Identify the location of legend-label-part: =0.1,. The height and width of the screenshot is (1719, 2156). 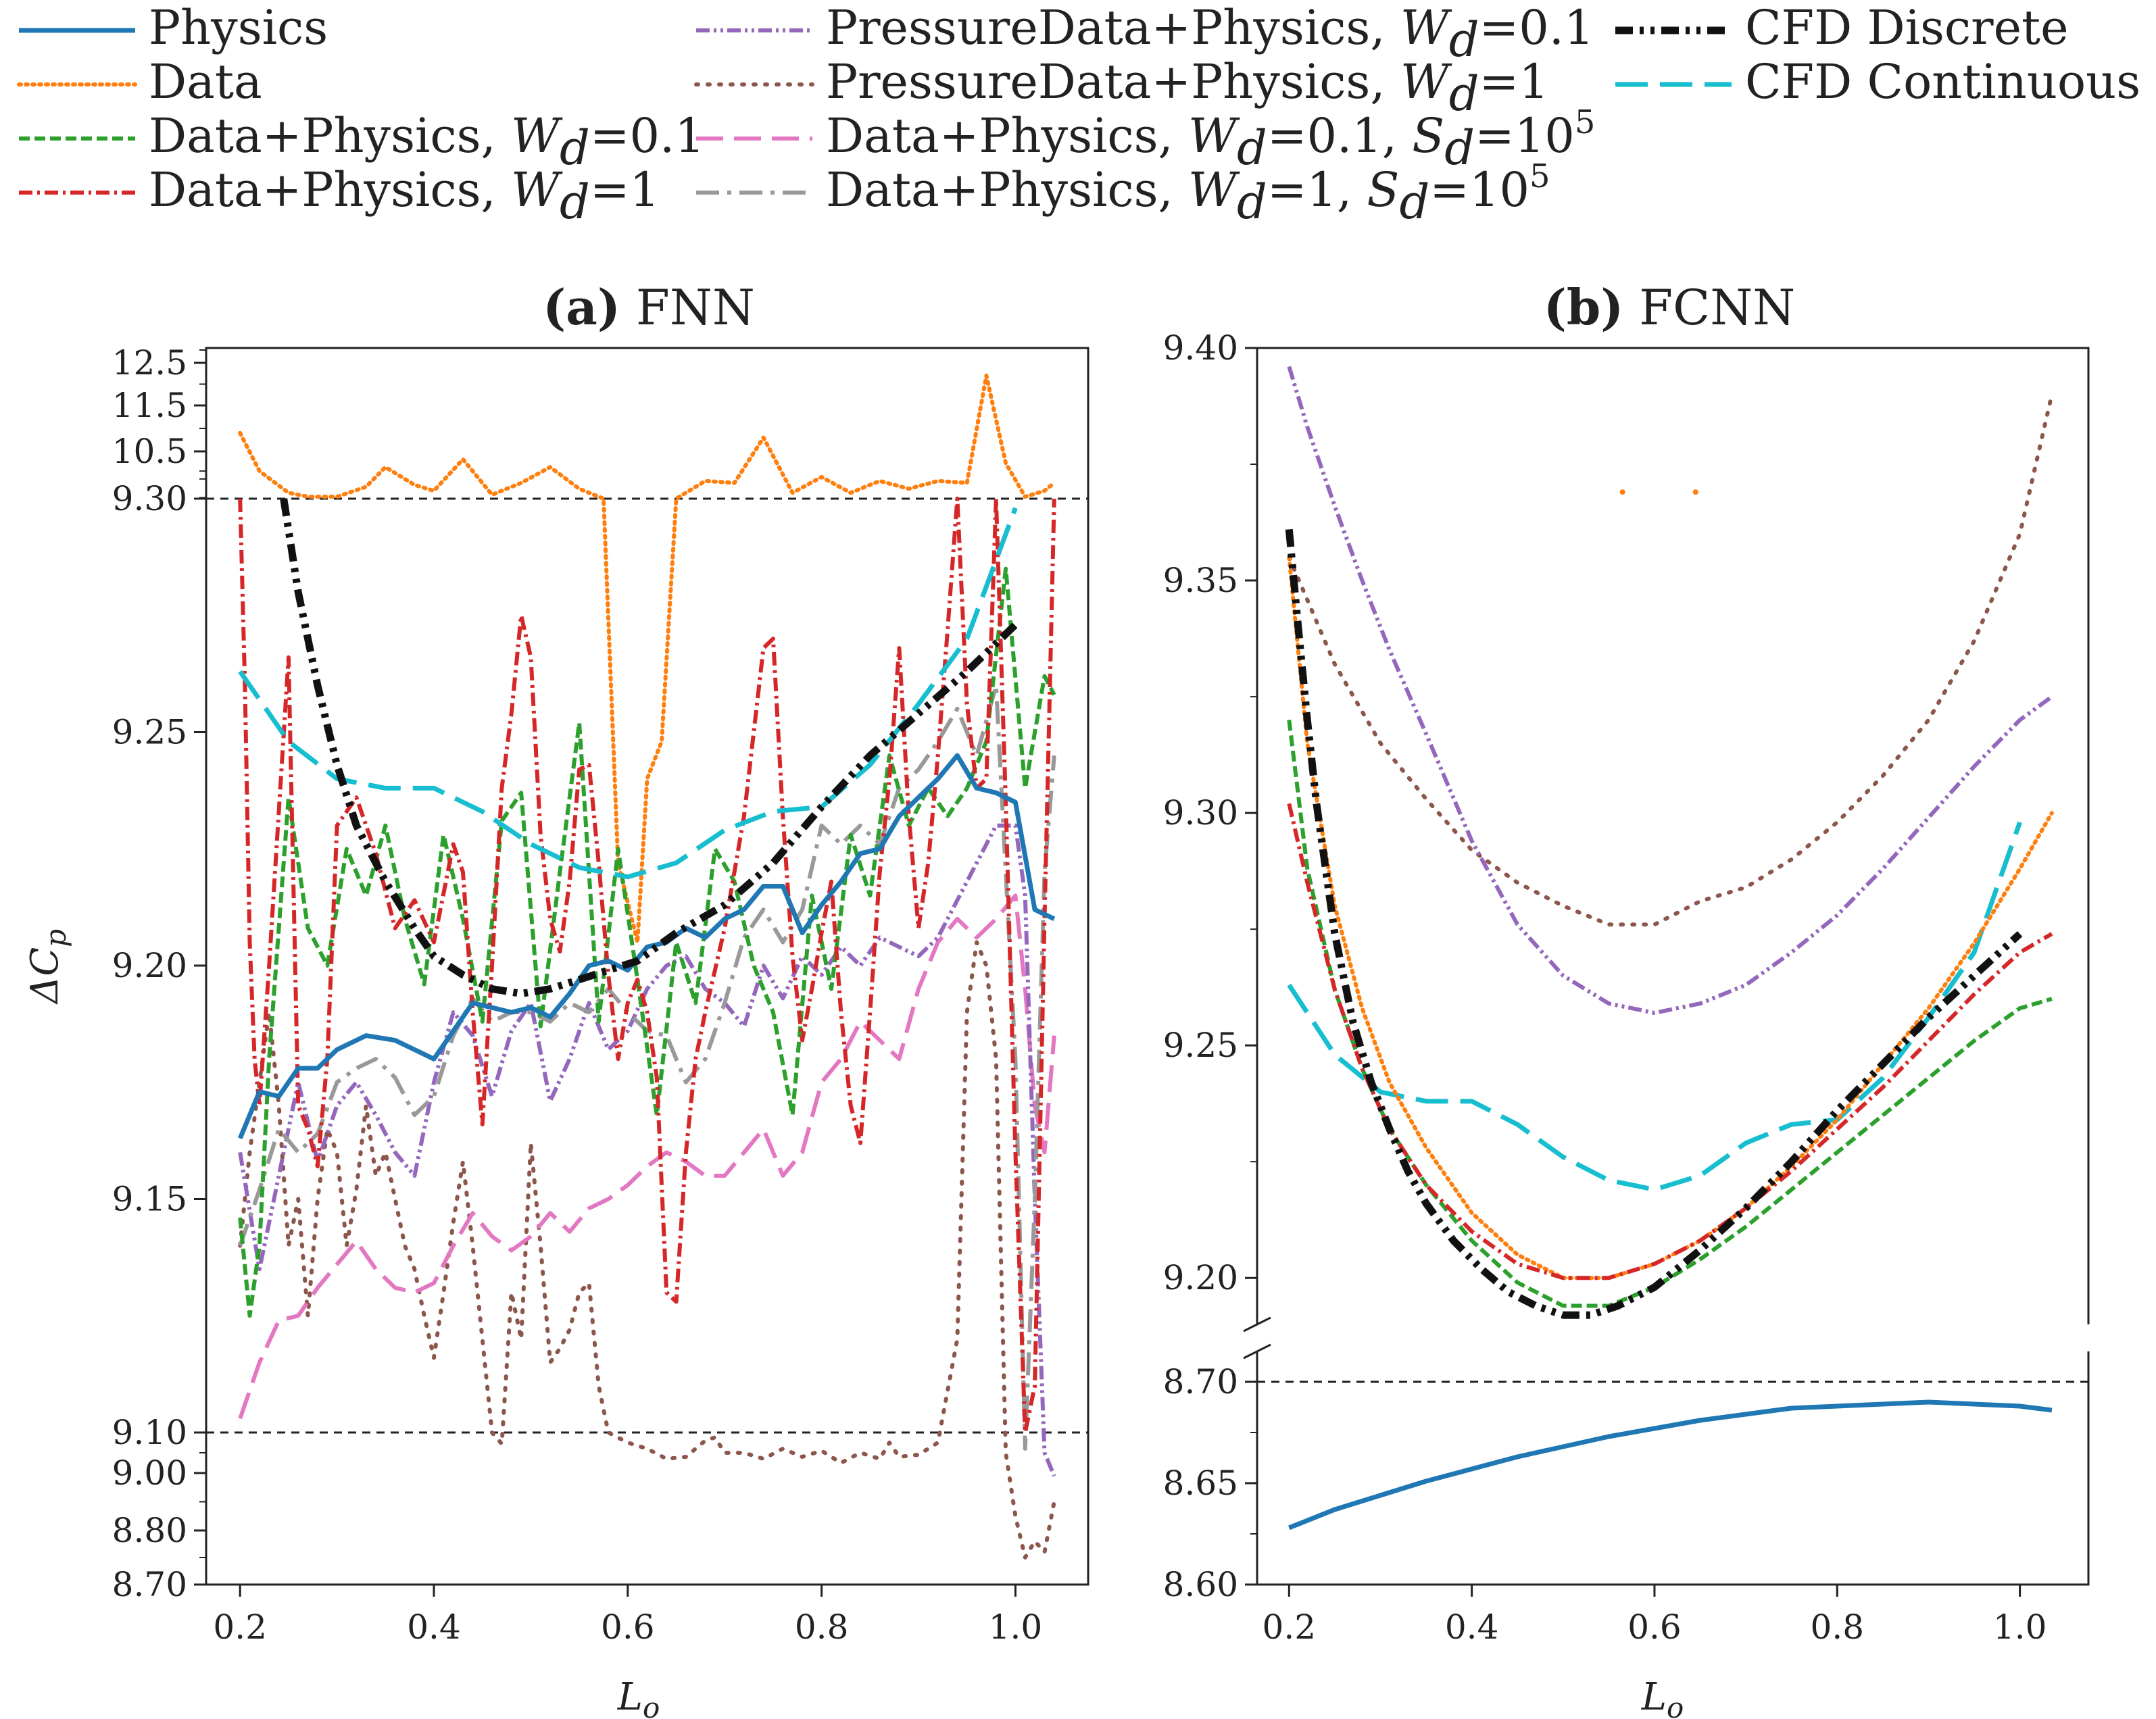
(1339, 136).